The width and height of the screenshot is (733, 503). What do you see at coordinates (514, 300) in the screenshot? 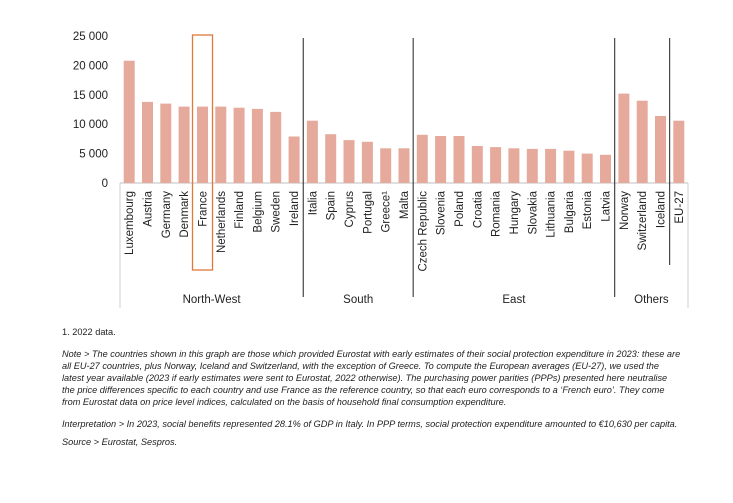
I see `group-label: East` at bounding box center [514, 300].